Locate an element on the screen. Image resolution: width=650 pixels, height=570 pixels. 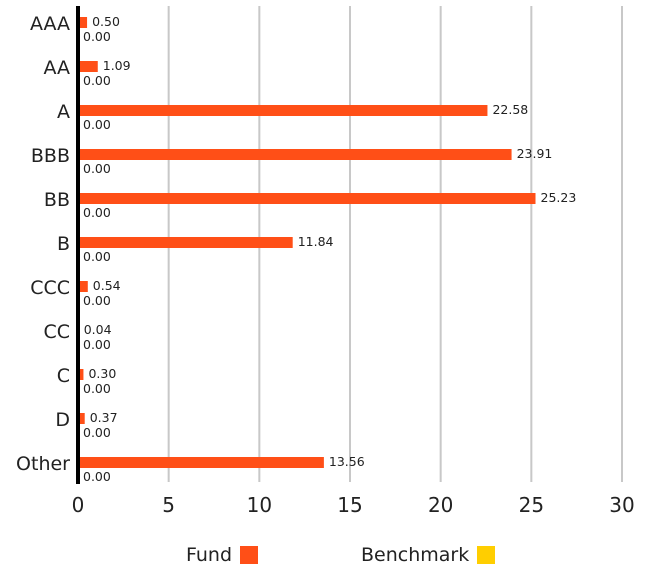
data-label-fund-bb: 25.23 is located at coordinates (559, 197).